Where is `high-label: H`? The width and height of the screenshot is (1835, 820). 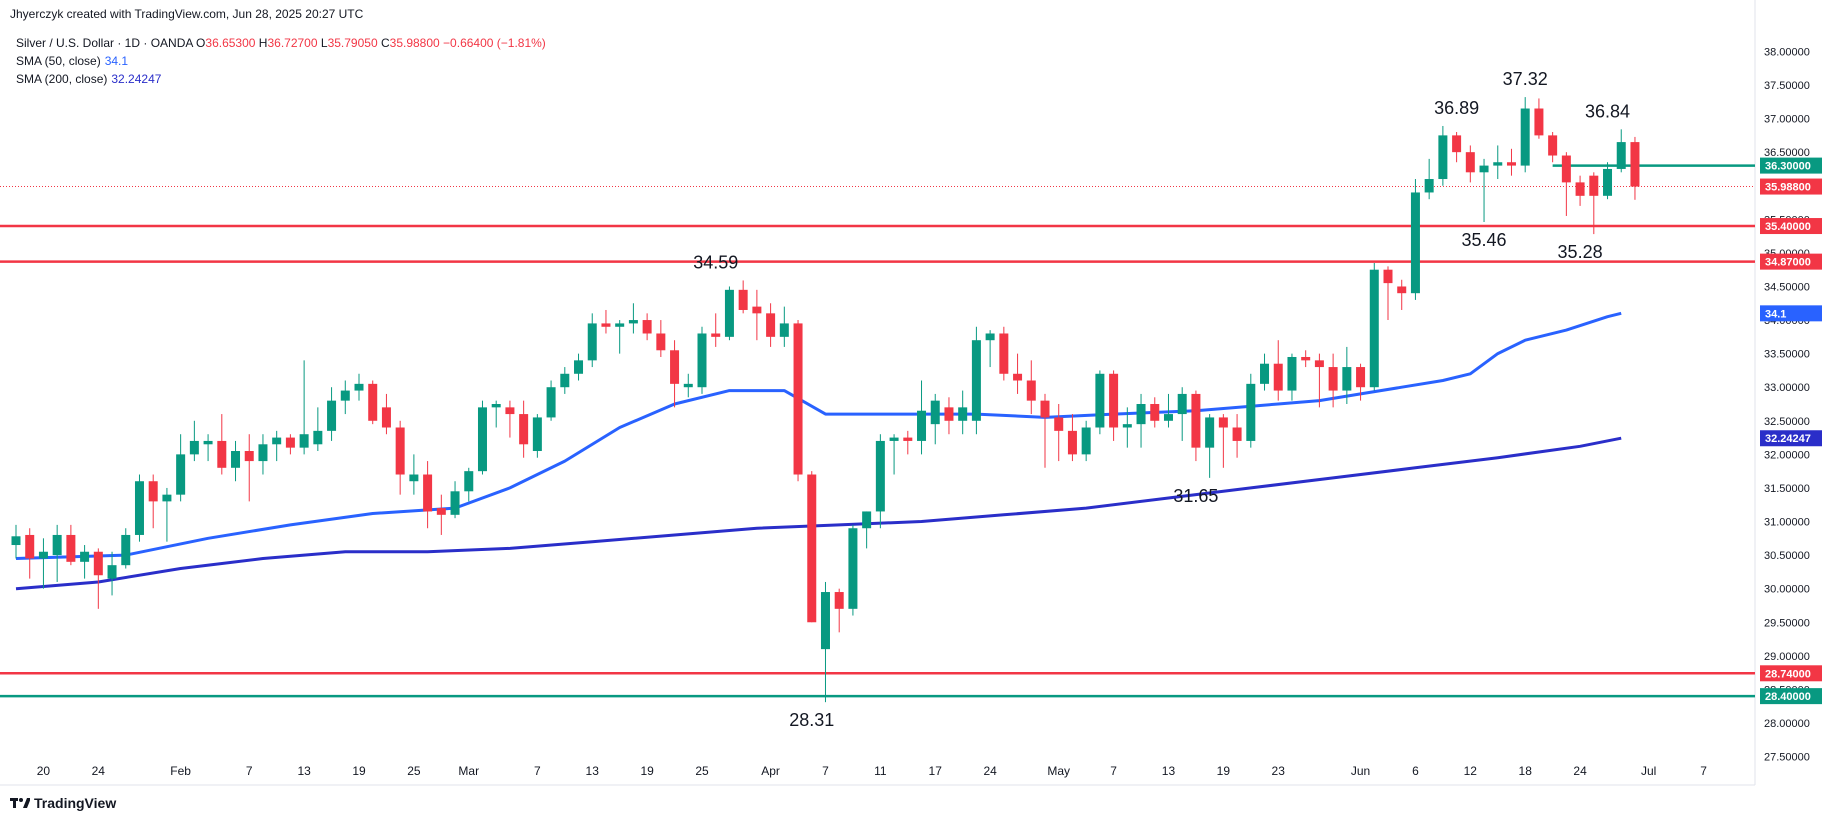 high-label: H is located at coordinates (263, 43).